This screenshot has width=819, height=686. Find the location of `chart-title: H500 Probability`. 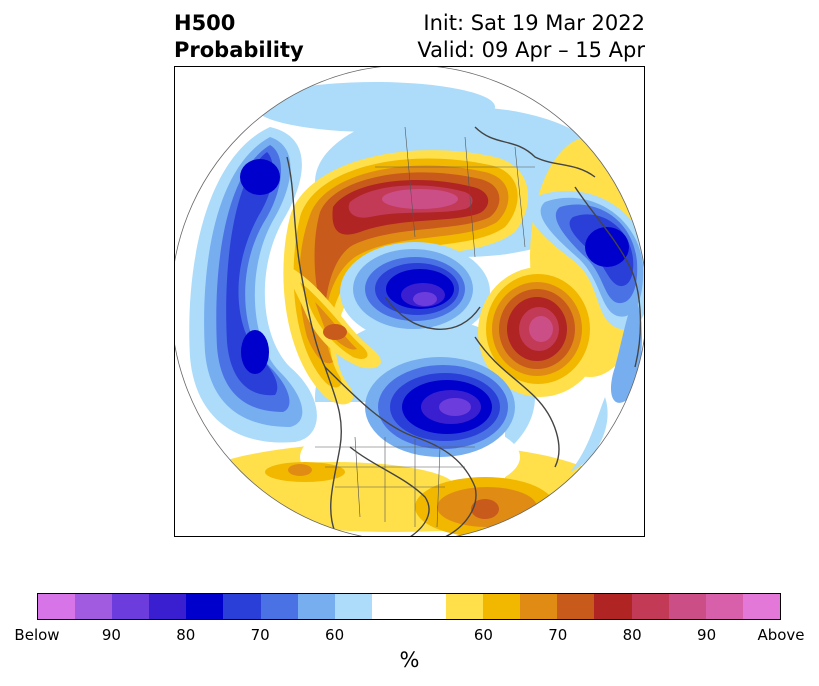

chart-title: H500 Probability is located at coordinates (239, 37).